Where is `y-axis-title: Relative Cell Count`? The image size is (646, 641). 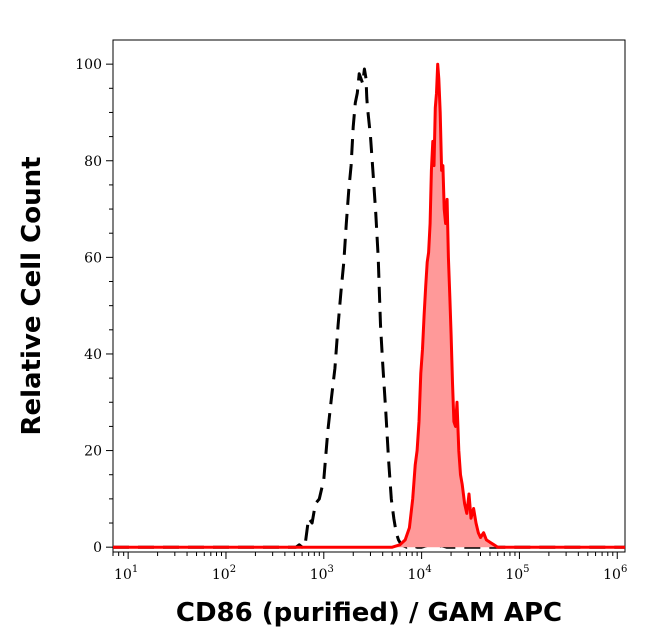
y-axis-title: Relative Cell Count is located at coordinates (32, 295).